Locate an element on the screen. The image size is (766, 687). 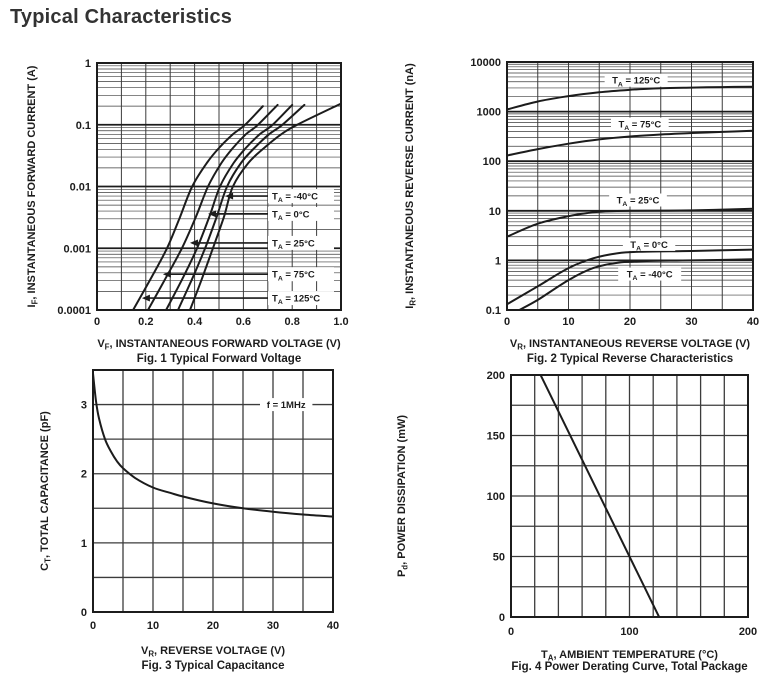
svg-text: f = 1MHz is located at coordinates (286, 405).